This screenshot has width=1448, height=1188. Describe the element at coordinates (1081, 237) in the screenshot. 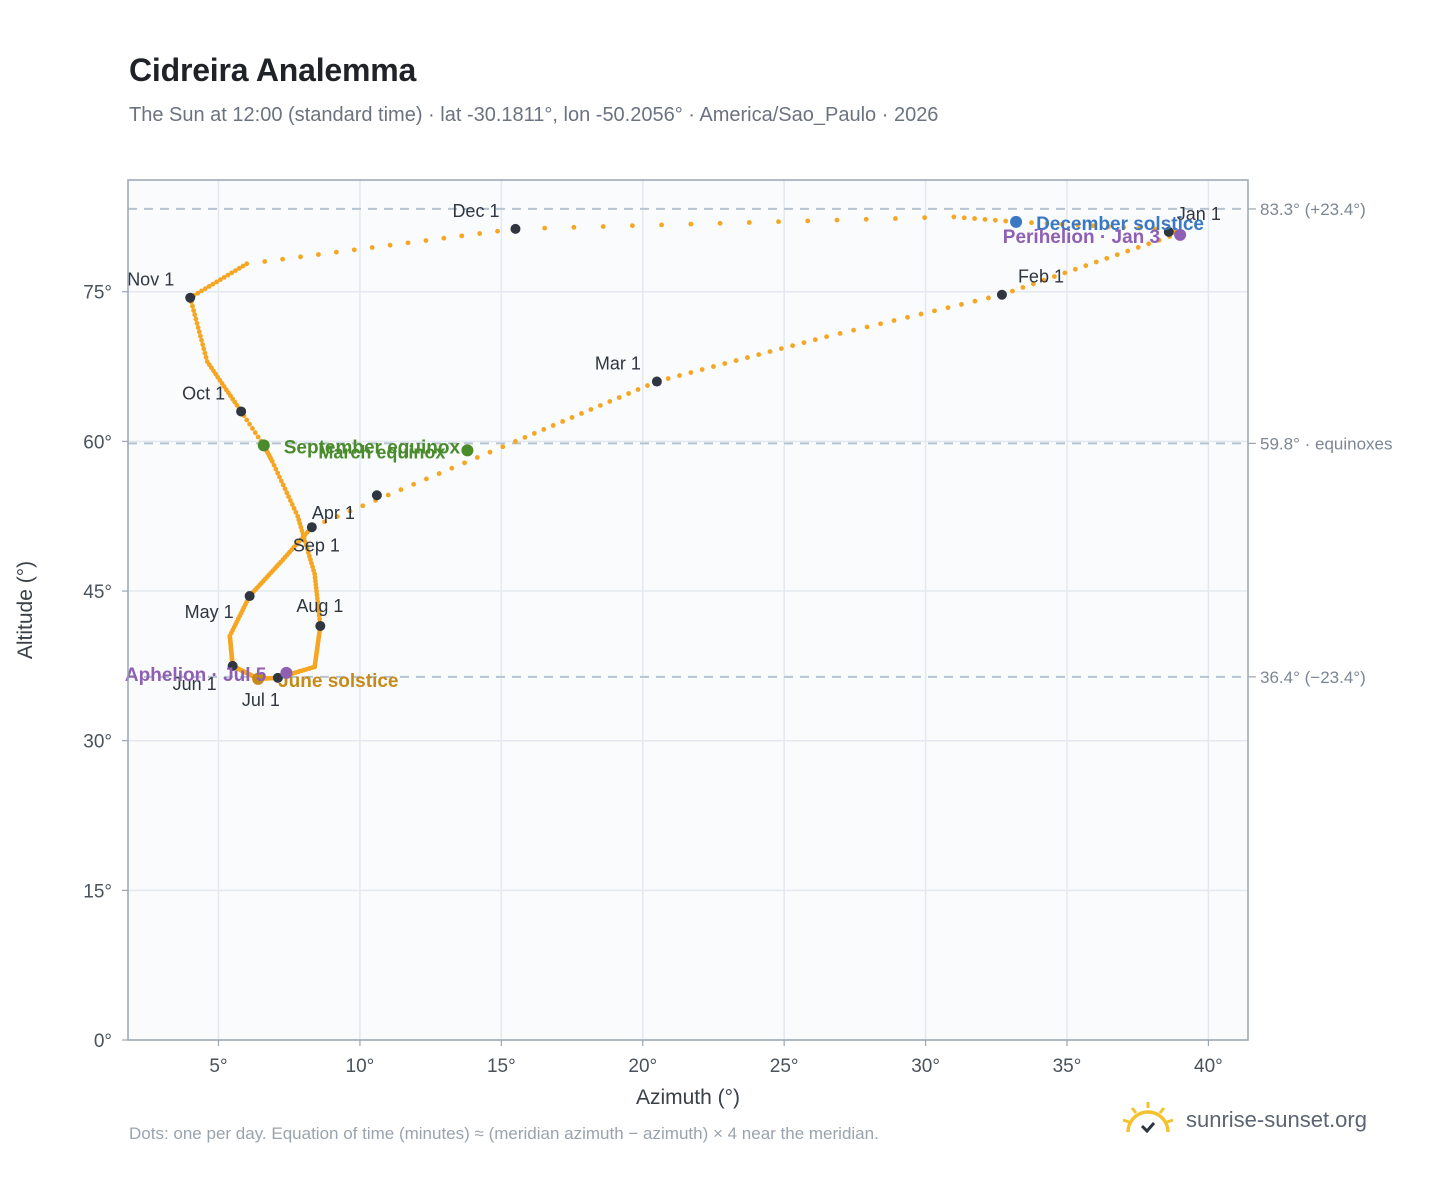

I see `event-label: Perihelion · Jan 3` at that location.